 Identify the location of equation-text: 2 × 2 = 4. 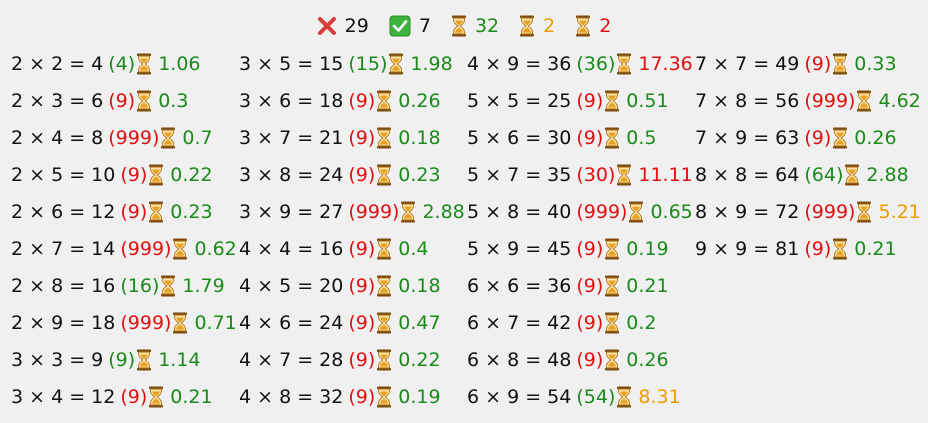
(57, 64).